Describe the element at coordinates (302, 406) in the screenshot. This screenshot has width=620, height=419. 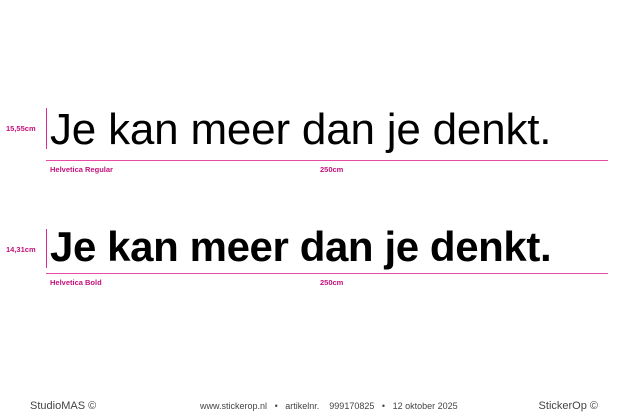
I see `article-label: artikelnr.` at that location.